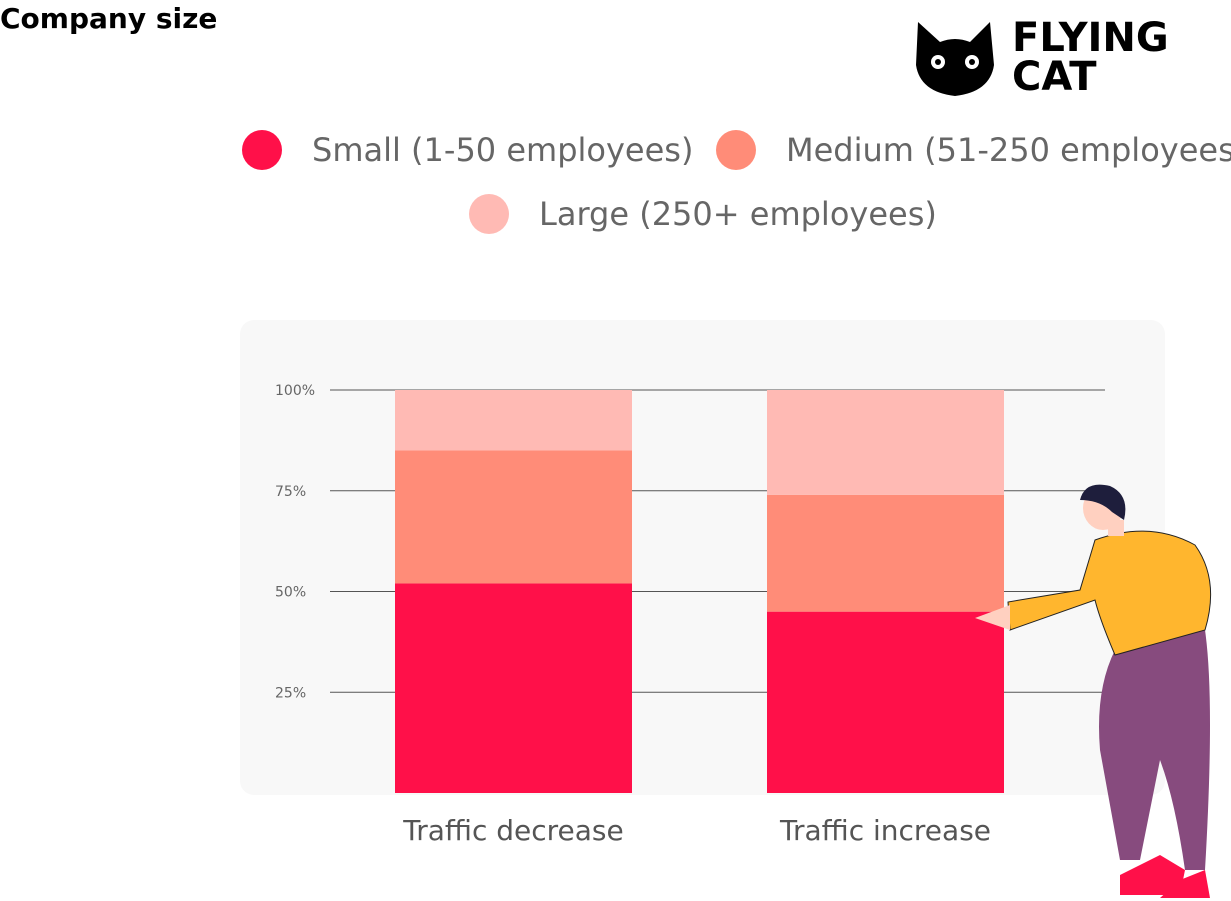 The image size is (1231, 901). Describe the element at coordinates (1093, 691) in the screenshot. I see `person-illustration` at that location.